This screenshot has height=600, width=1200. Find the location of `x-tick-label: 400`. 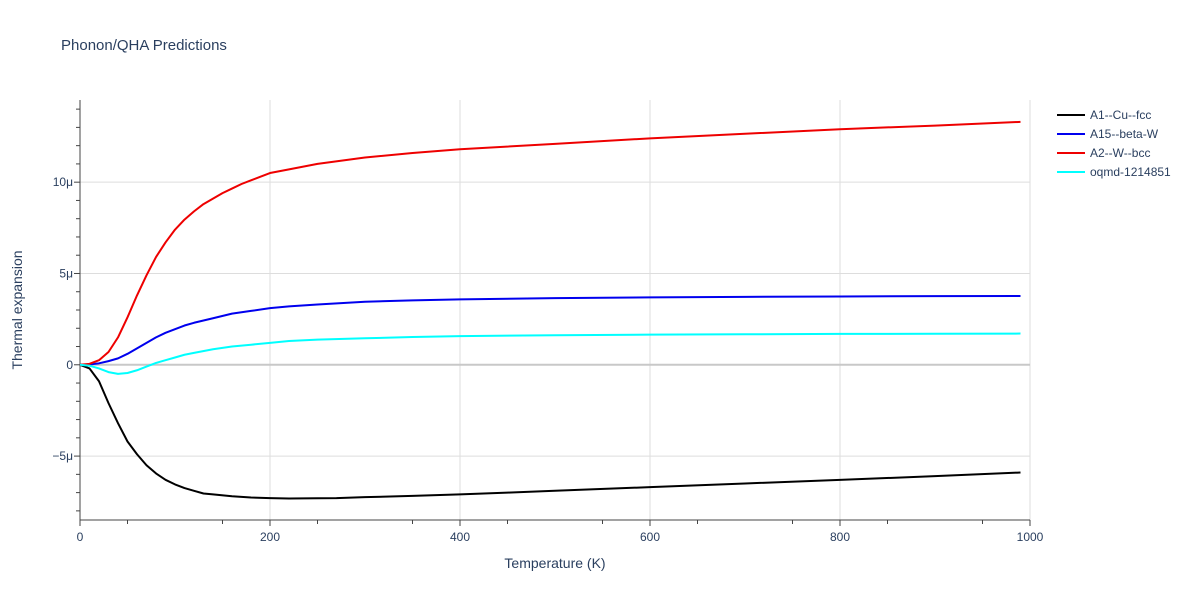

x-tick-label: 400 is located at coordinates (460, 537).